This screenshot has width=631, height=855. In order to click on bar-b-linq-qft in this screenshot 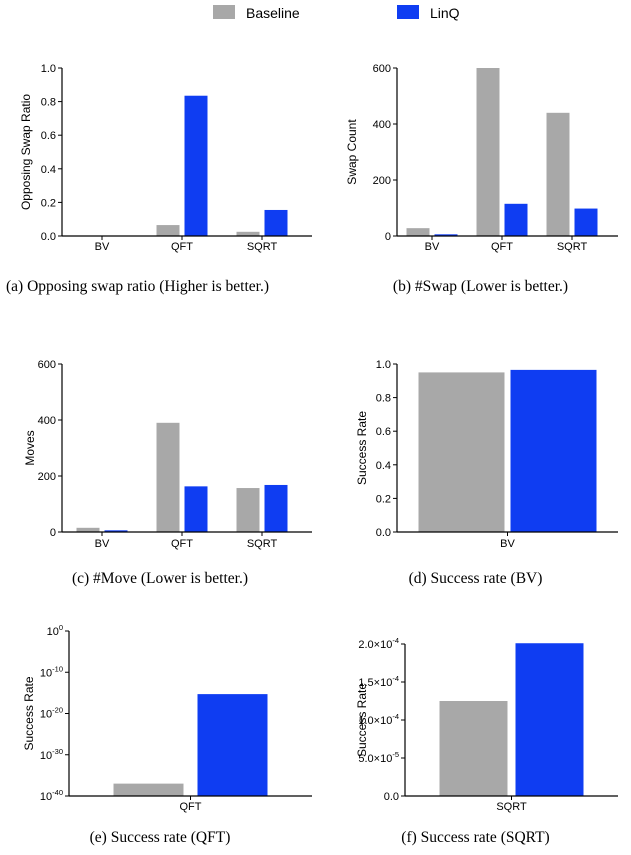, I will do `click(516, 219)`.